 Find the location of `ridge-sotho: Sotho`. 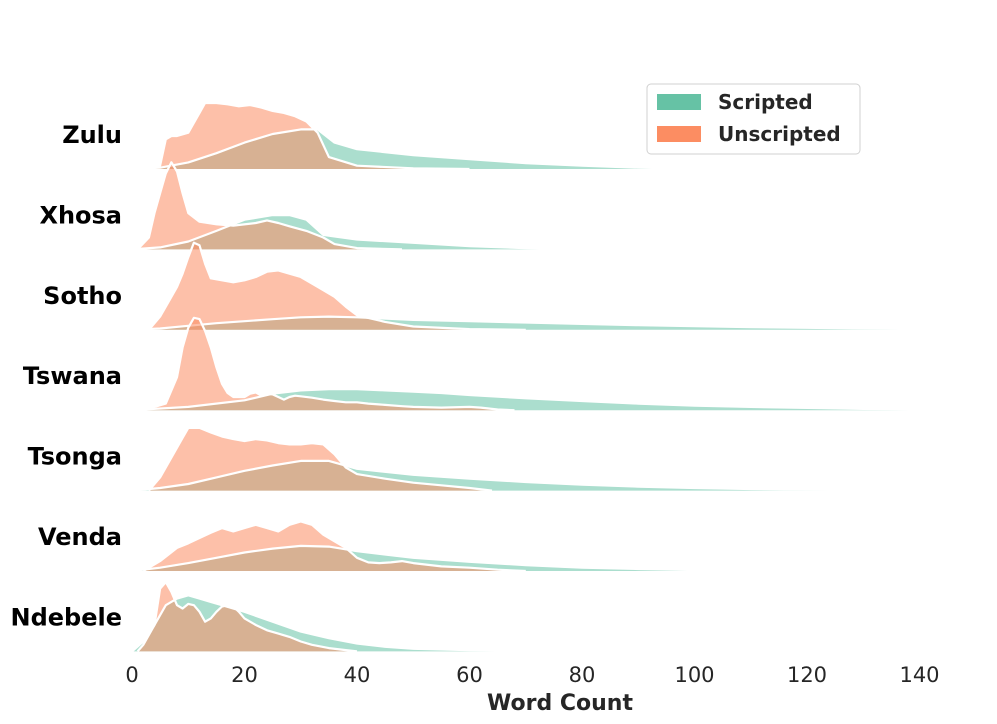

ridge-sotho: Sotho is located at coordinates (515, 286).